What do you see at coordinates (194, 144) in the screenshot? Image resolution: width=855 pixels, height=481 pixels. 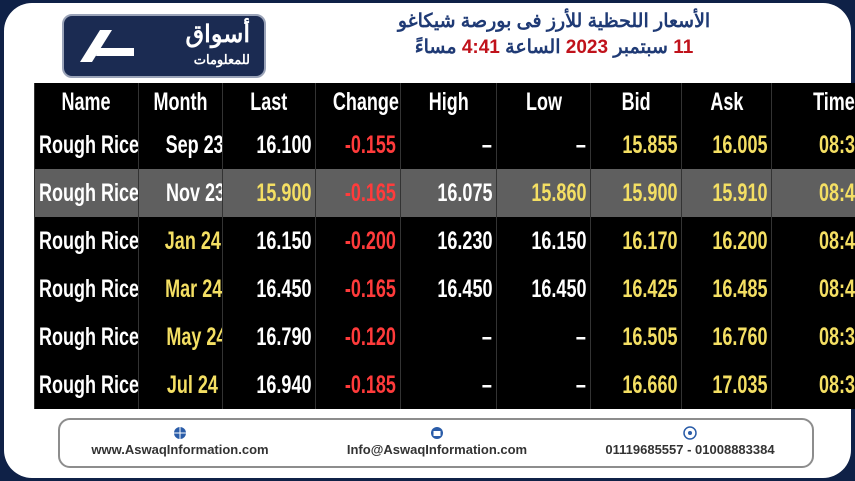 I see `cell-text: Sep 23` at bounding box center [194, 144].